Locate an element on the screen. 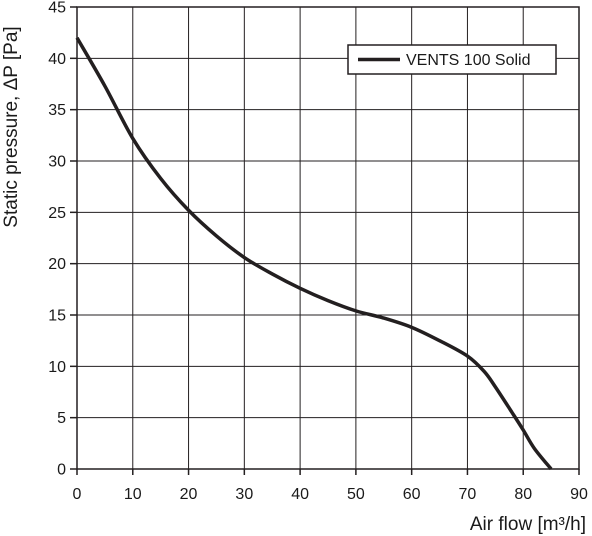  y-tick-label: 0 is located at coordinates (61, 470).